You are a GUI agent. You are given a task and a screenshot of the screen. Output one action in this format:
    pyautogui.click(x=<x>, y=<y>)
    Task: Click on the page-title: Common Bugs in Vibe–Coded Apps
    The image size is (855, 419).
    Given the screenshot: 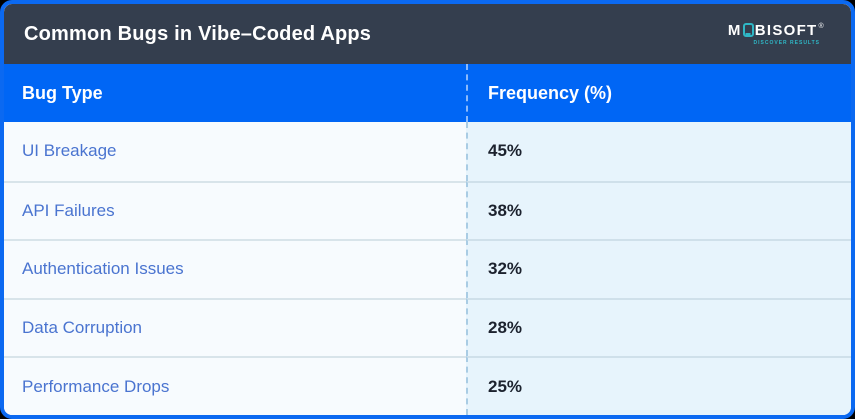 What is the action you would take?
    pyautogui.click(x=198, y=33)
    